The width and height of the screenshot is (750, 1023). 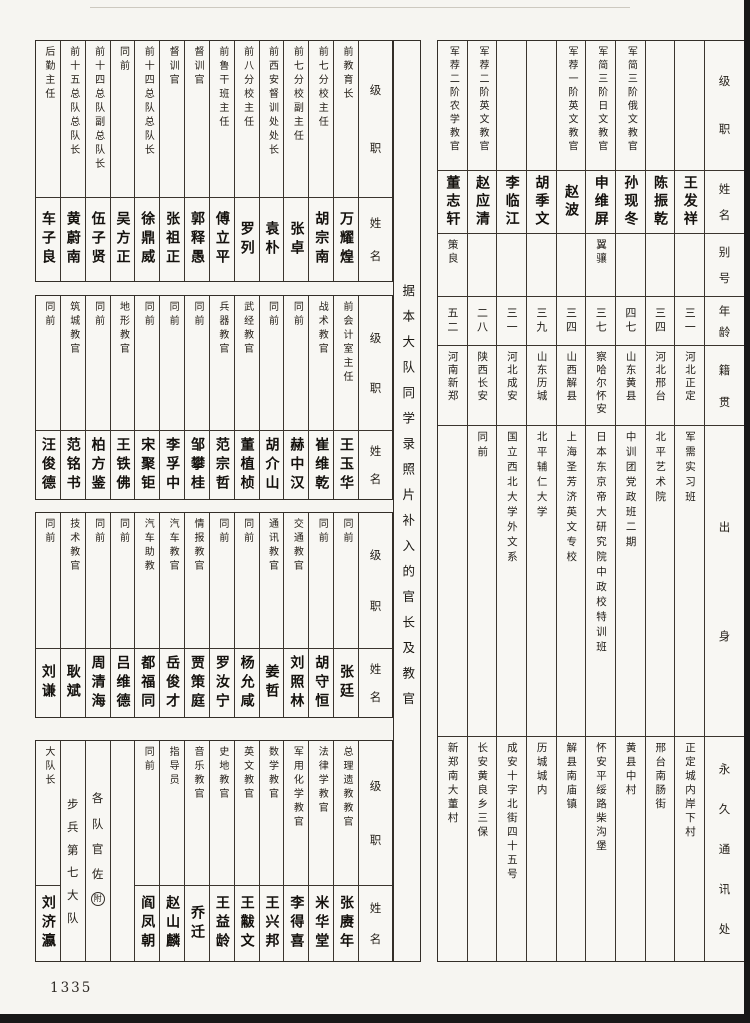 What do you see at coordinates (541, 770) in the screenshot?
I see `address-cell-text: 历城城内` at bounding box center [541, 770].